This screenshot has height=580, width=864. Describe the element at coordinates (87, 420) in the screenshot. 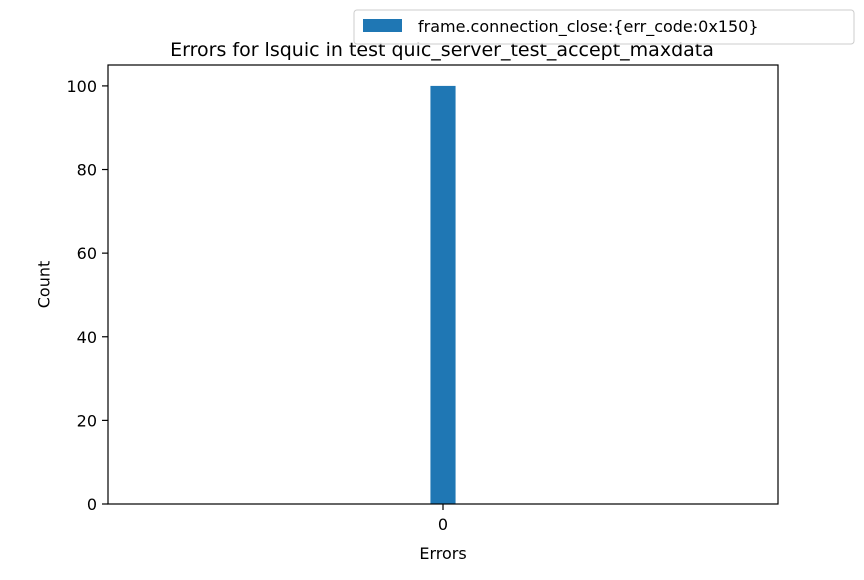

I see `y-tick-label: 20` at that location.